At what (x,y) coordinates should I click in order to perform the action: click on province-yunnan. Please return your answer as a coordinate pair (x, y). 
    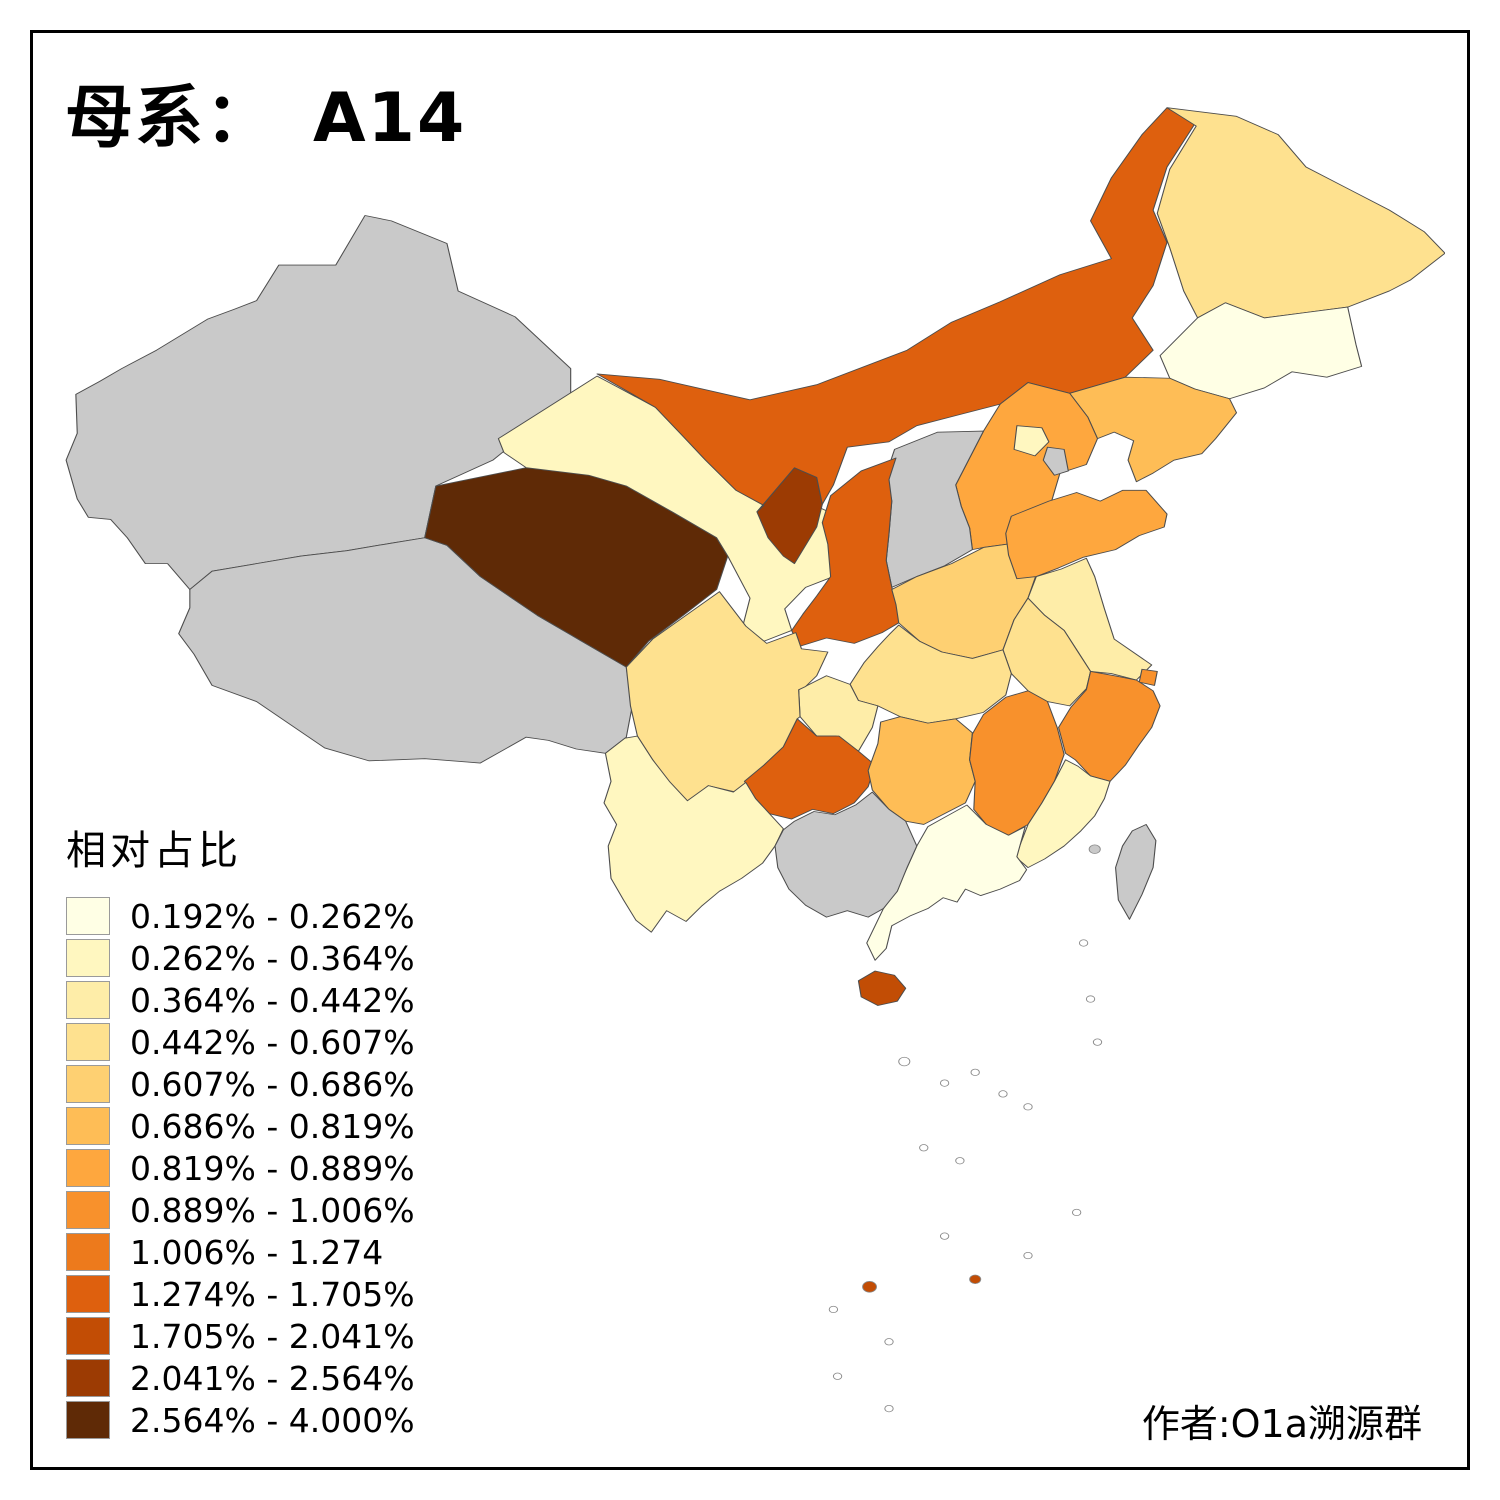
    Looking at the image, I should click on (693, 834).